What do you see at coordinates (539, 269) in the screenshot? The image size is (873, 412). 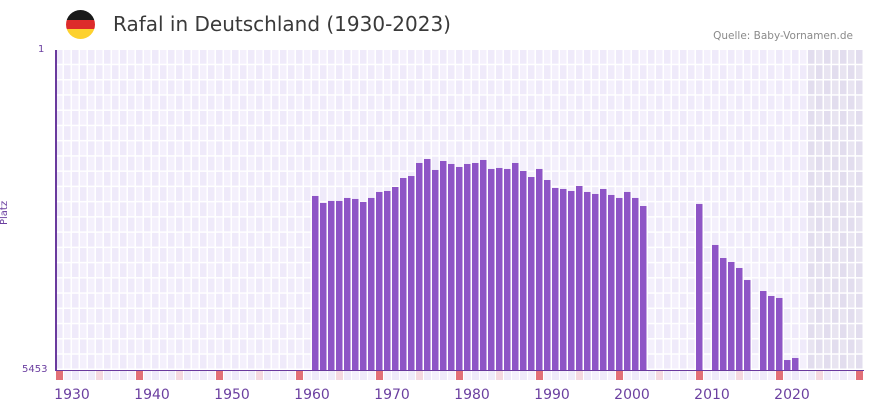 I see `bar-1988: 1988: 2028` at bounding box center [539, 269].